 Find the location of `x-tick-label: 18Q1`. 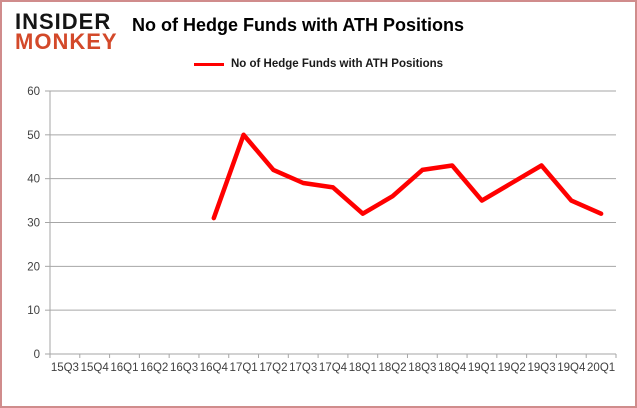

x-tick-label: 18Q1 is located at coordinates (363, 368).